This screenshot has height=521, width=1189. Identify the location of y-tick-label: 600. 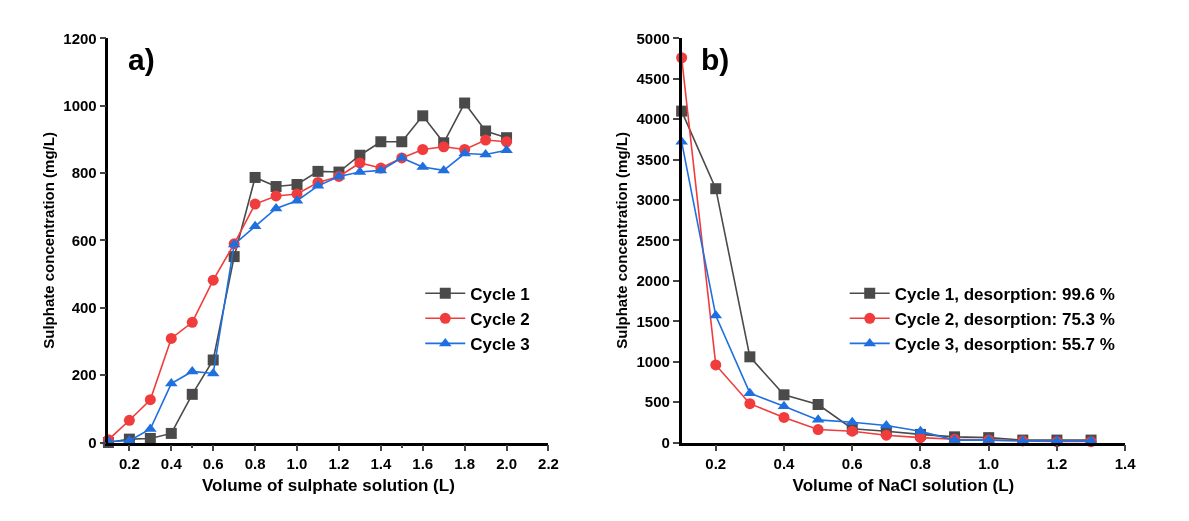
(84, 240).